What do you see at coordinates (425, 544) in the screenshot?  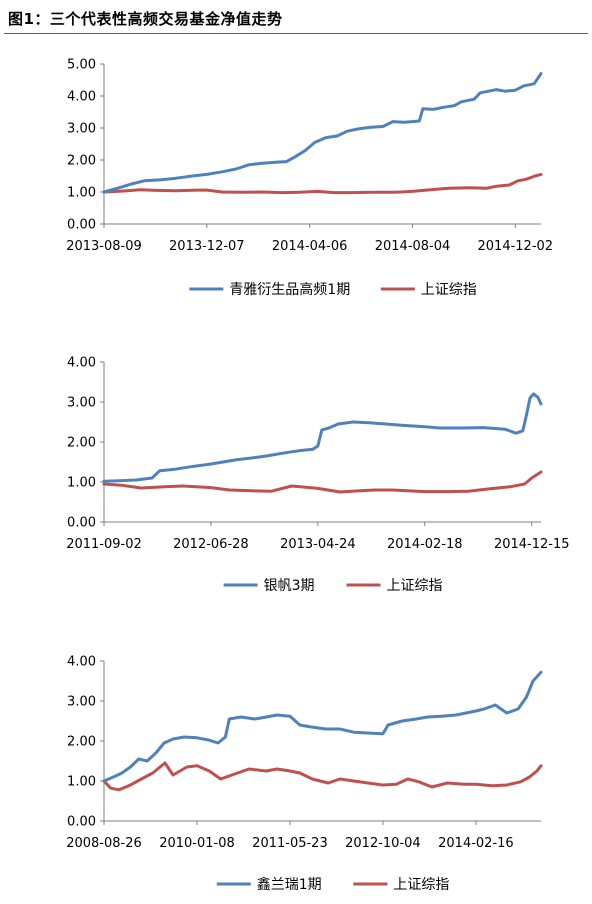 I see `x-tick-label: 2014-02-18` at bounding box center [425, 544].